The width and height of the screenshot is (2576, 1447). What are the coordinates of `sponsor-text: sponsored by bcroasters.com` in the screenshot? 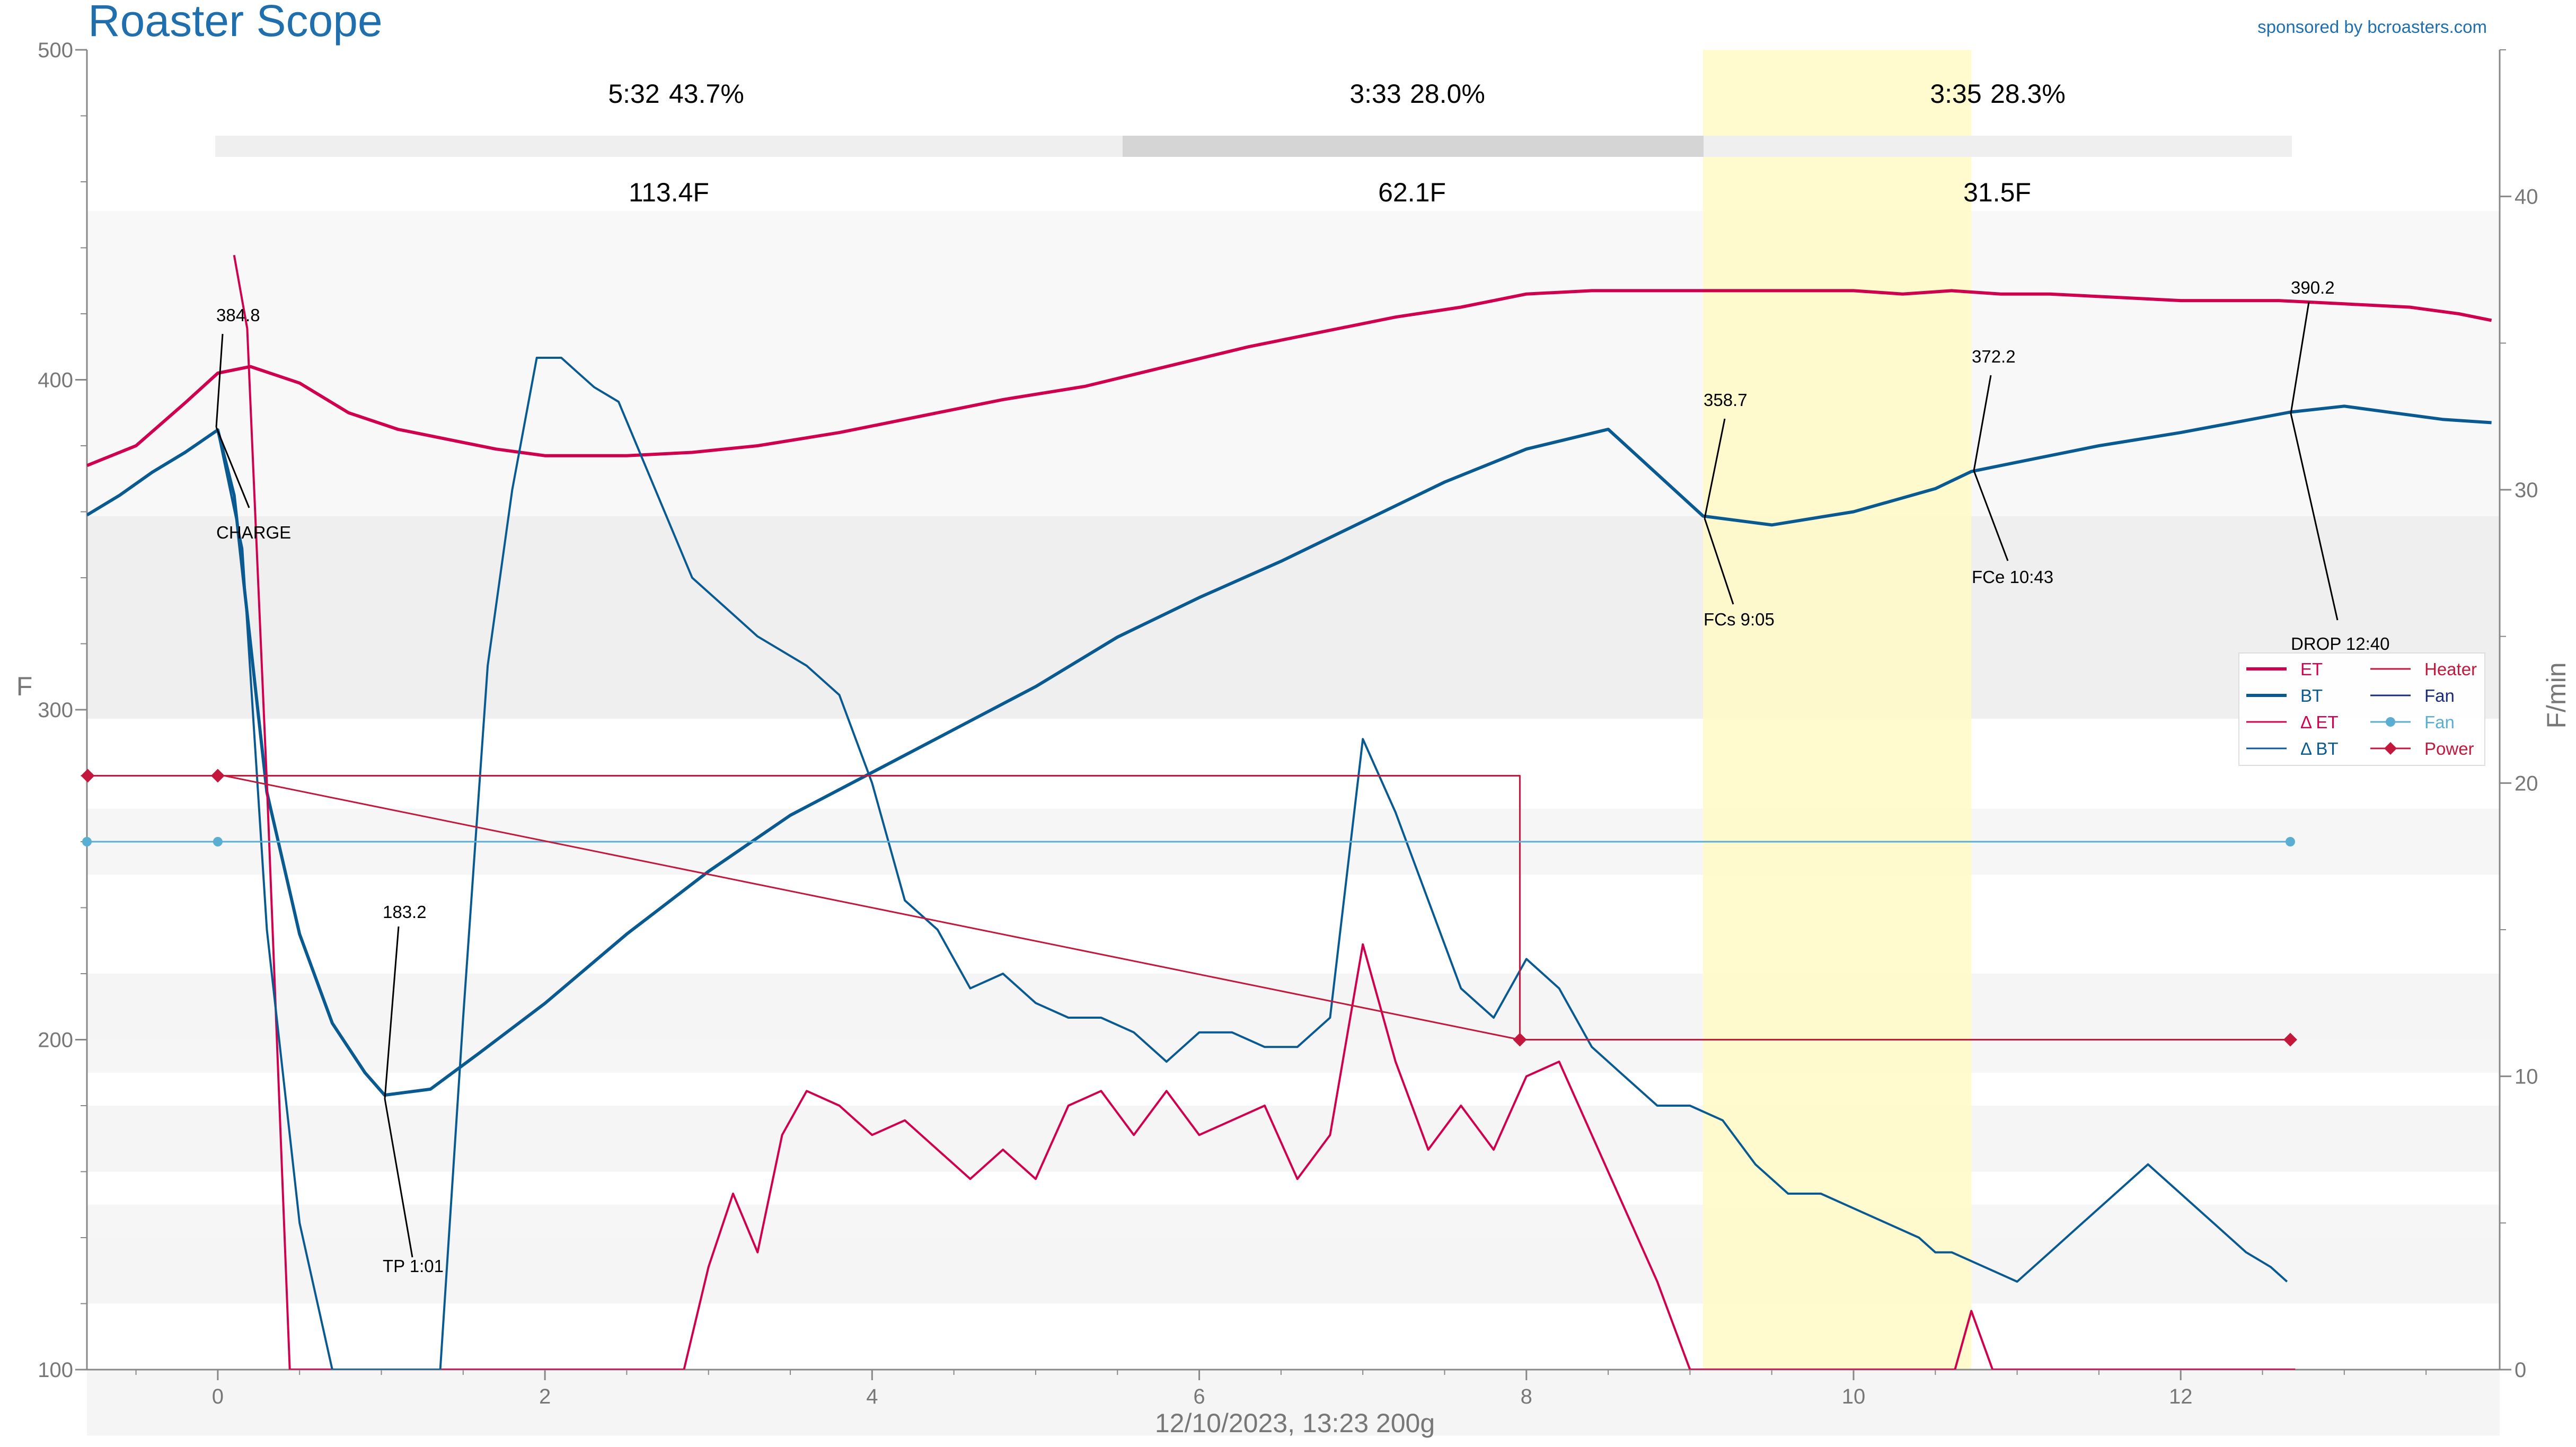 It's located at (2372, 27).